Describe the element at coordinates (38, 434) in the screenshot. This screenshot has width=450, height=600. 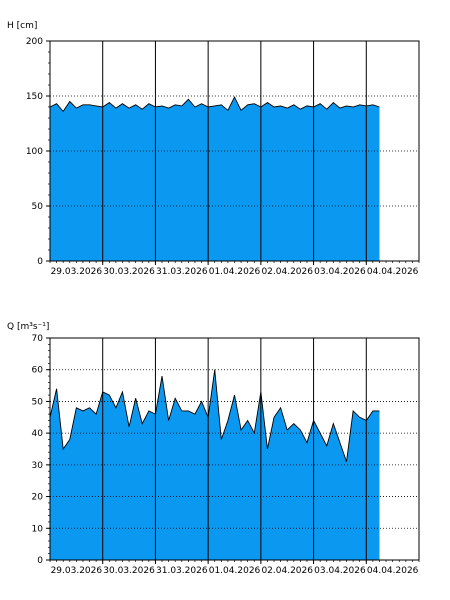
I see `y-tick-label: 40` at that location.